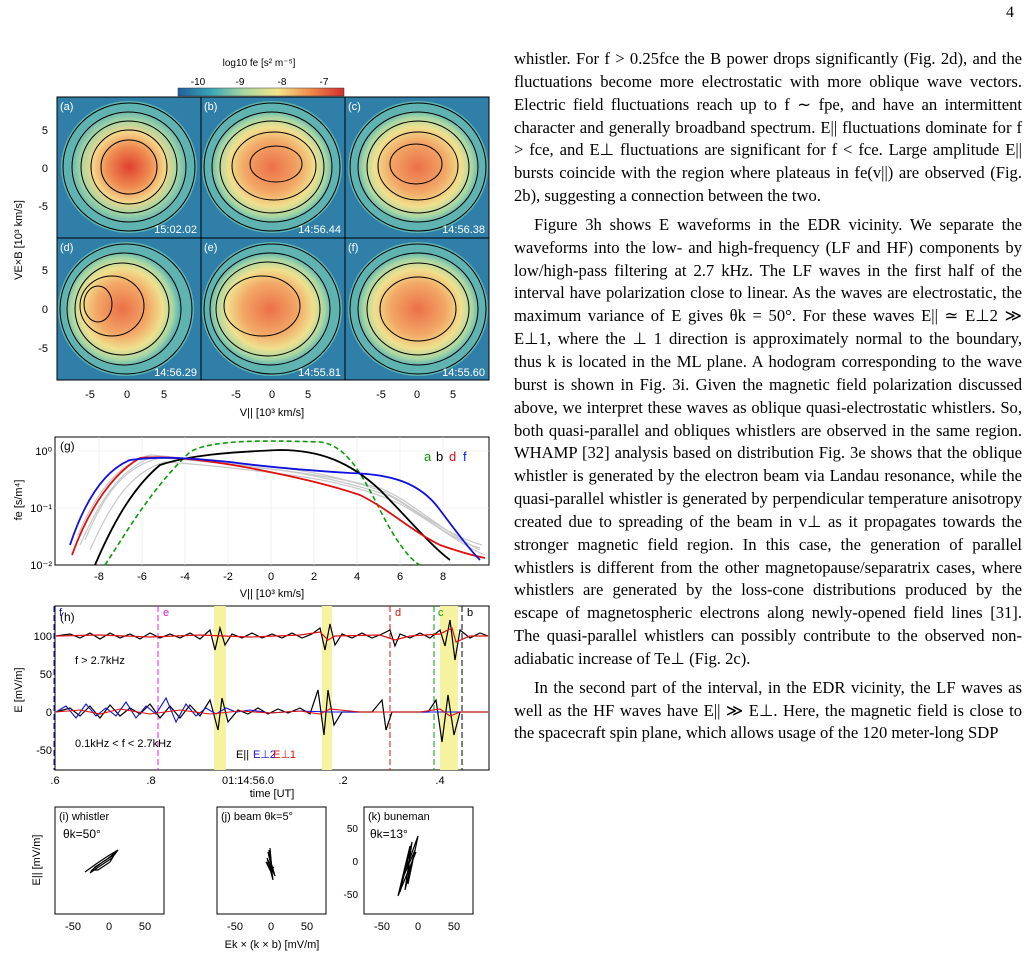 The image size is (1026, 978). Describe the element at coordinates (319, 373) in the screenshot. I see `panel-time: 14:55.81` at that location.